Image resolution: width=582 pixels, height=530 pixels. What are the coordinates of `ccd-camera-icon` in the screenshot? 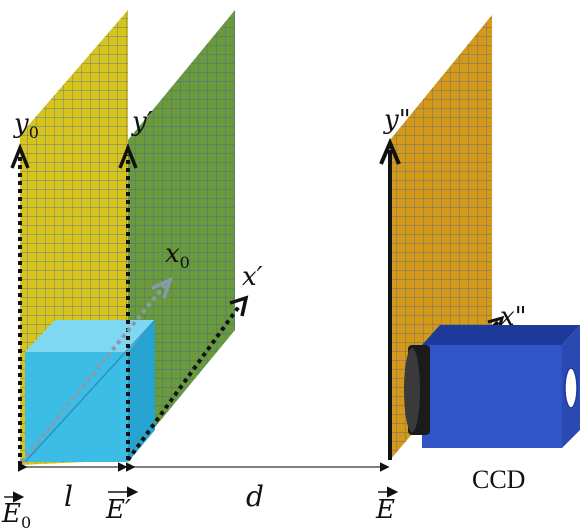 It's located at (492, 386).